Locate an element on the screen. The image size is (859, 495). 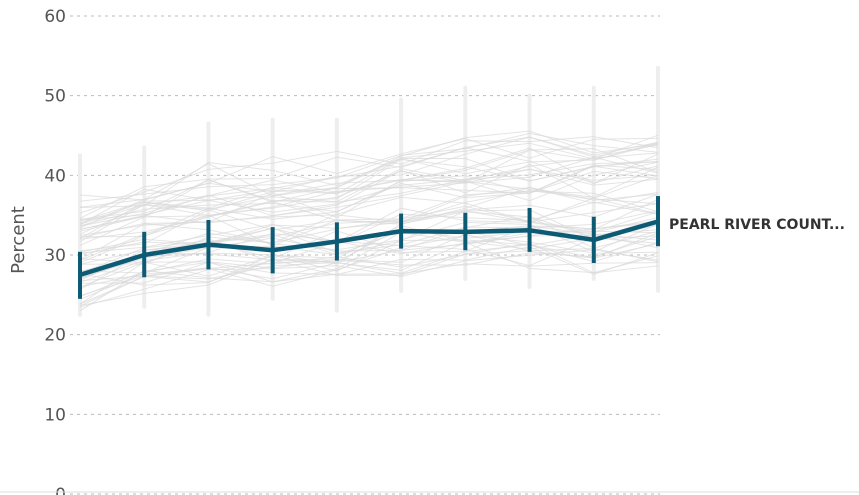
y-axis: 0 10 20 30 40 50 60 is located at coordinates (55, 251).